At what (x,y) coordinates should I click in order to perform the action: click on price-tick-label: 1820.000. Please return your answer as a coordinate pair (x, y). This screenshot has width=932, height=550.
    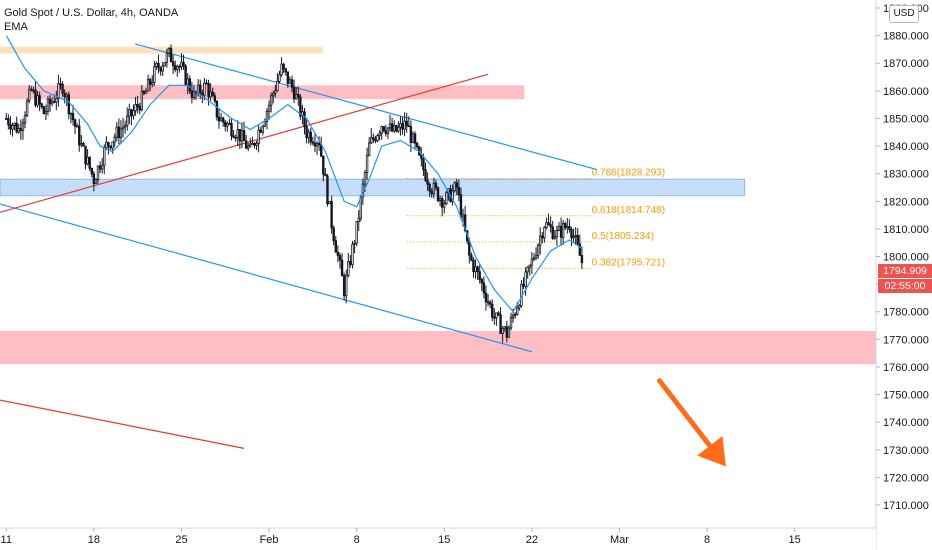
    Looking at the image, I should click on (906, 202).